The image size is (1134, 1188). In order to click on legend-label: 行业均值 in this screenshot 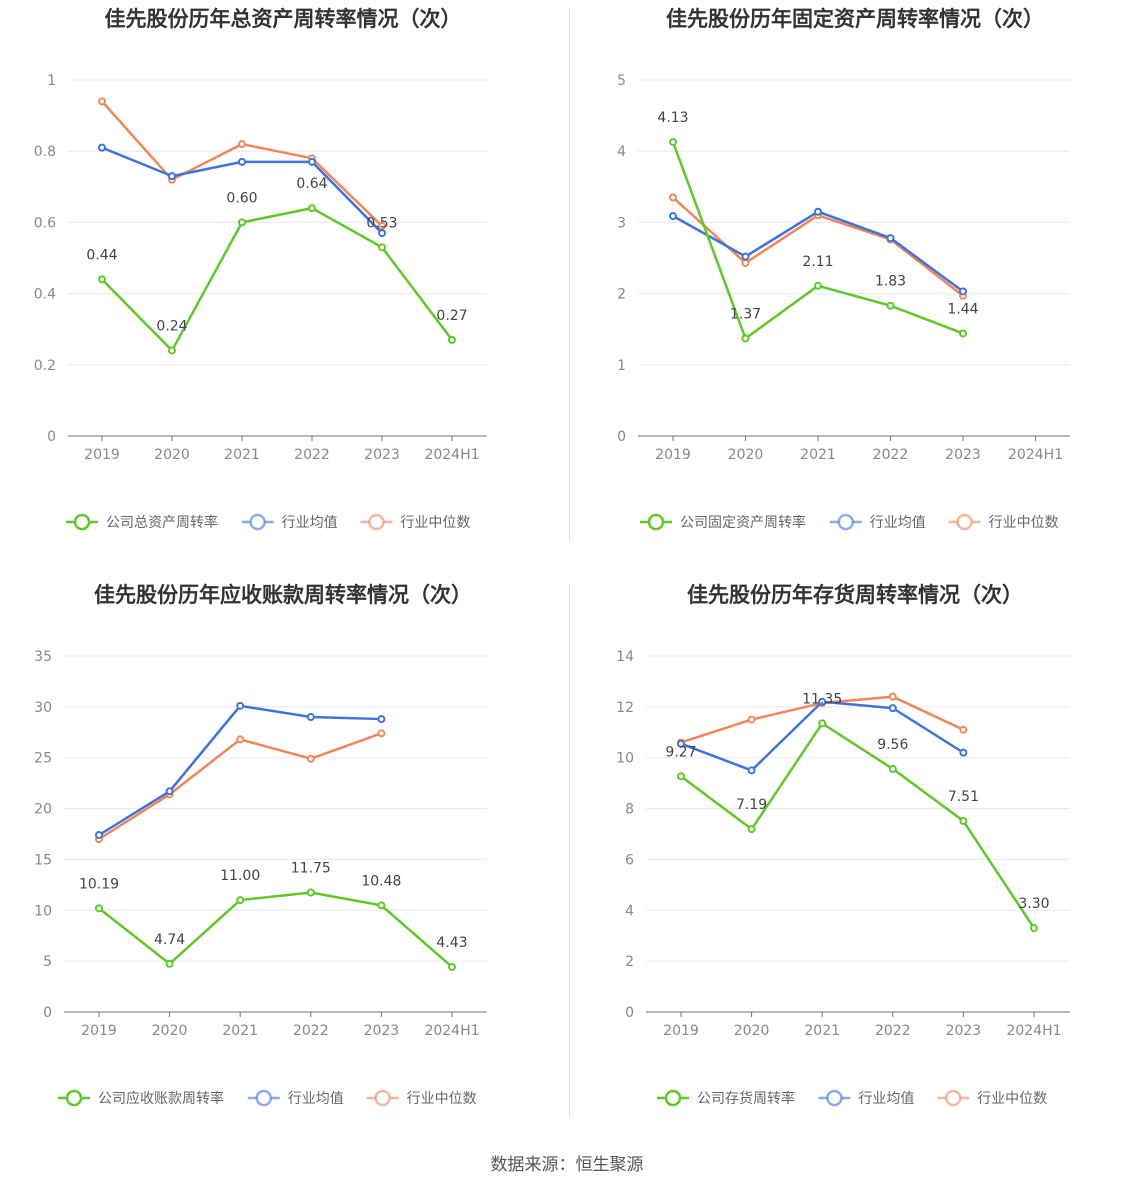, I will do `click(886, 1099)`.